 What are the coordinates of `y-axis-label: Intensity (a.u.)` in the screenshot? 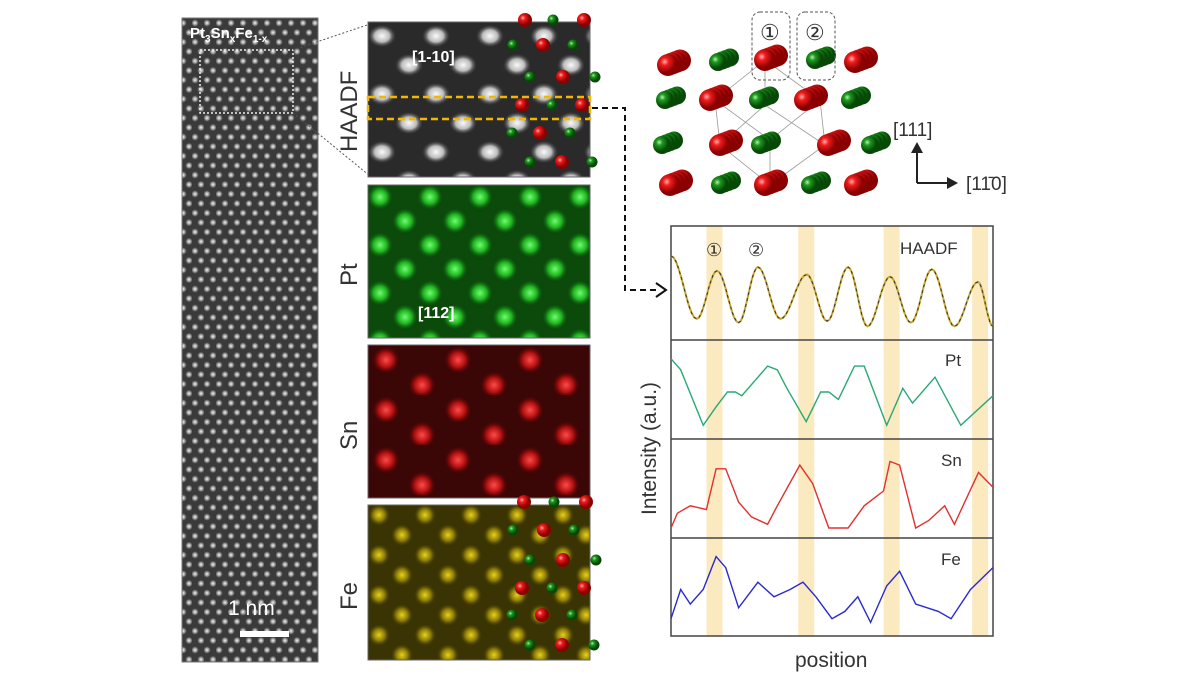 It's located at (649, 448).